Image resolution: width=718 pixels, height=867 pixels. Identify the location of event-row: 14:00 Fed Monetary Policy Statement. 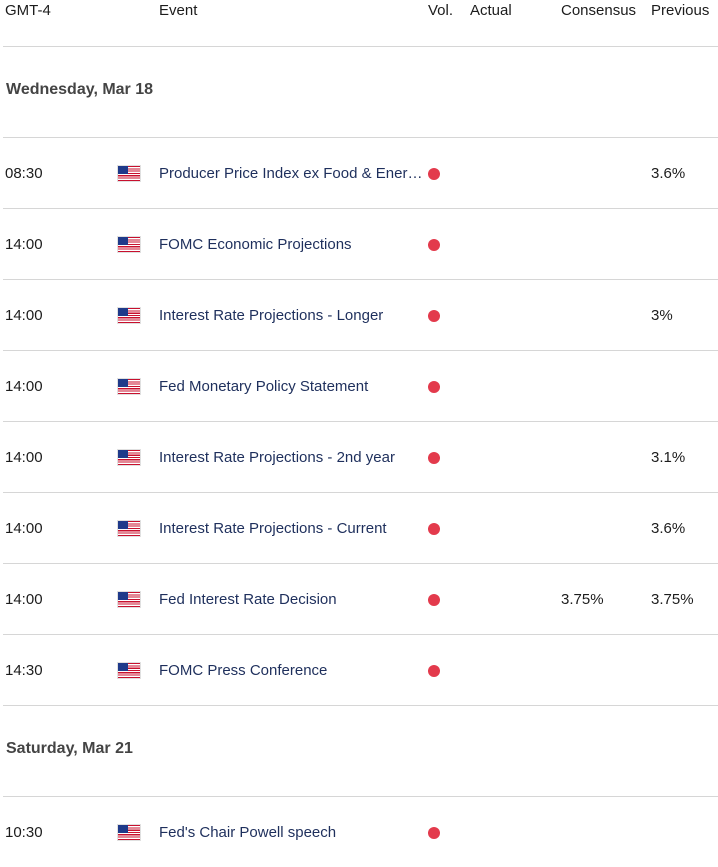
(360, 386).